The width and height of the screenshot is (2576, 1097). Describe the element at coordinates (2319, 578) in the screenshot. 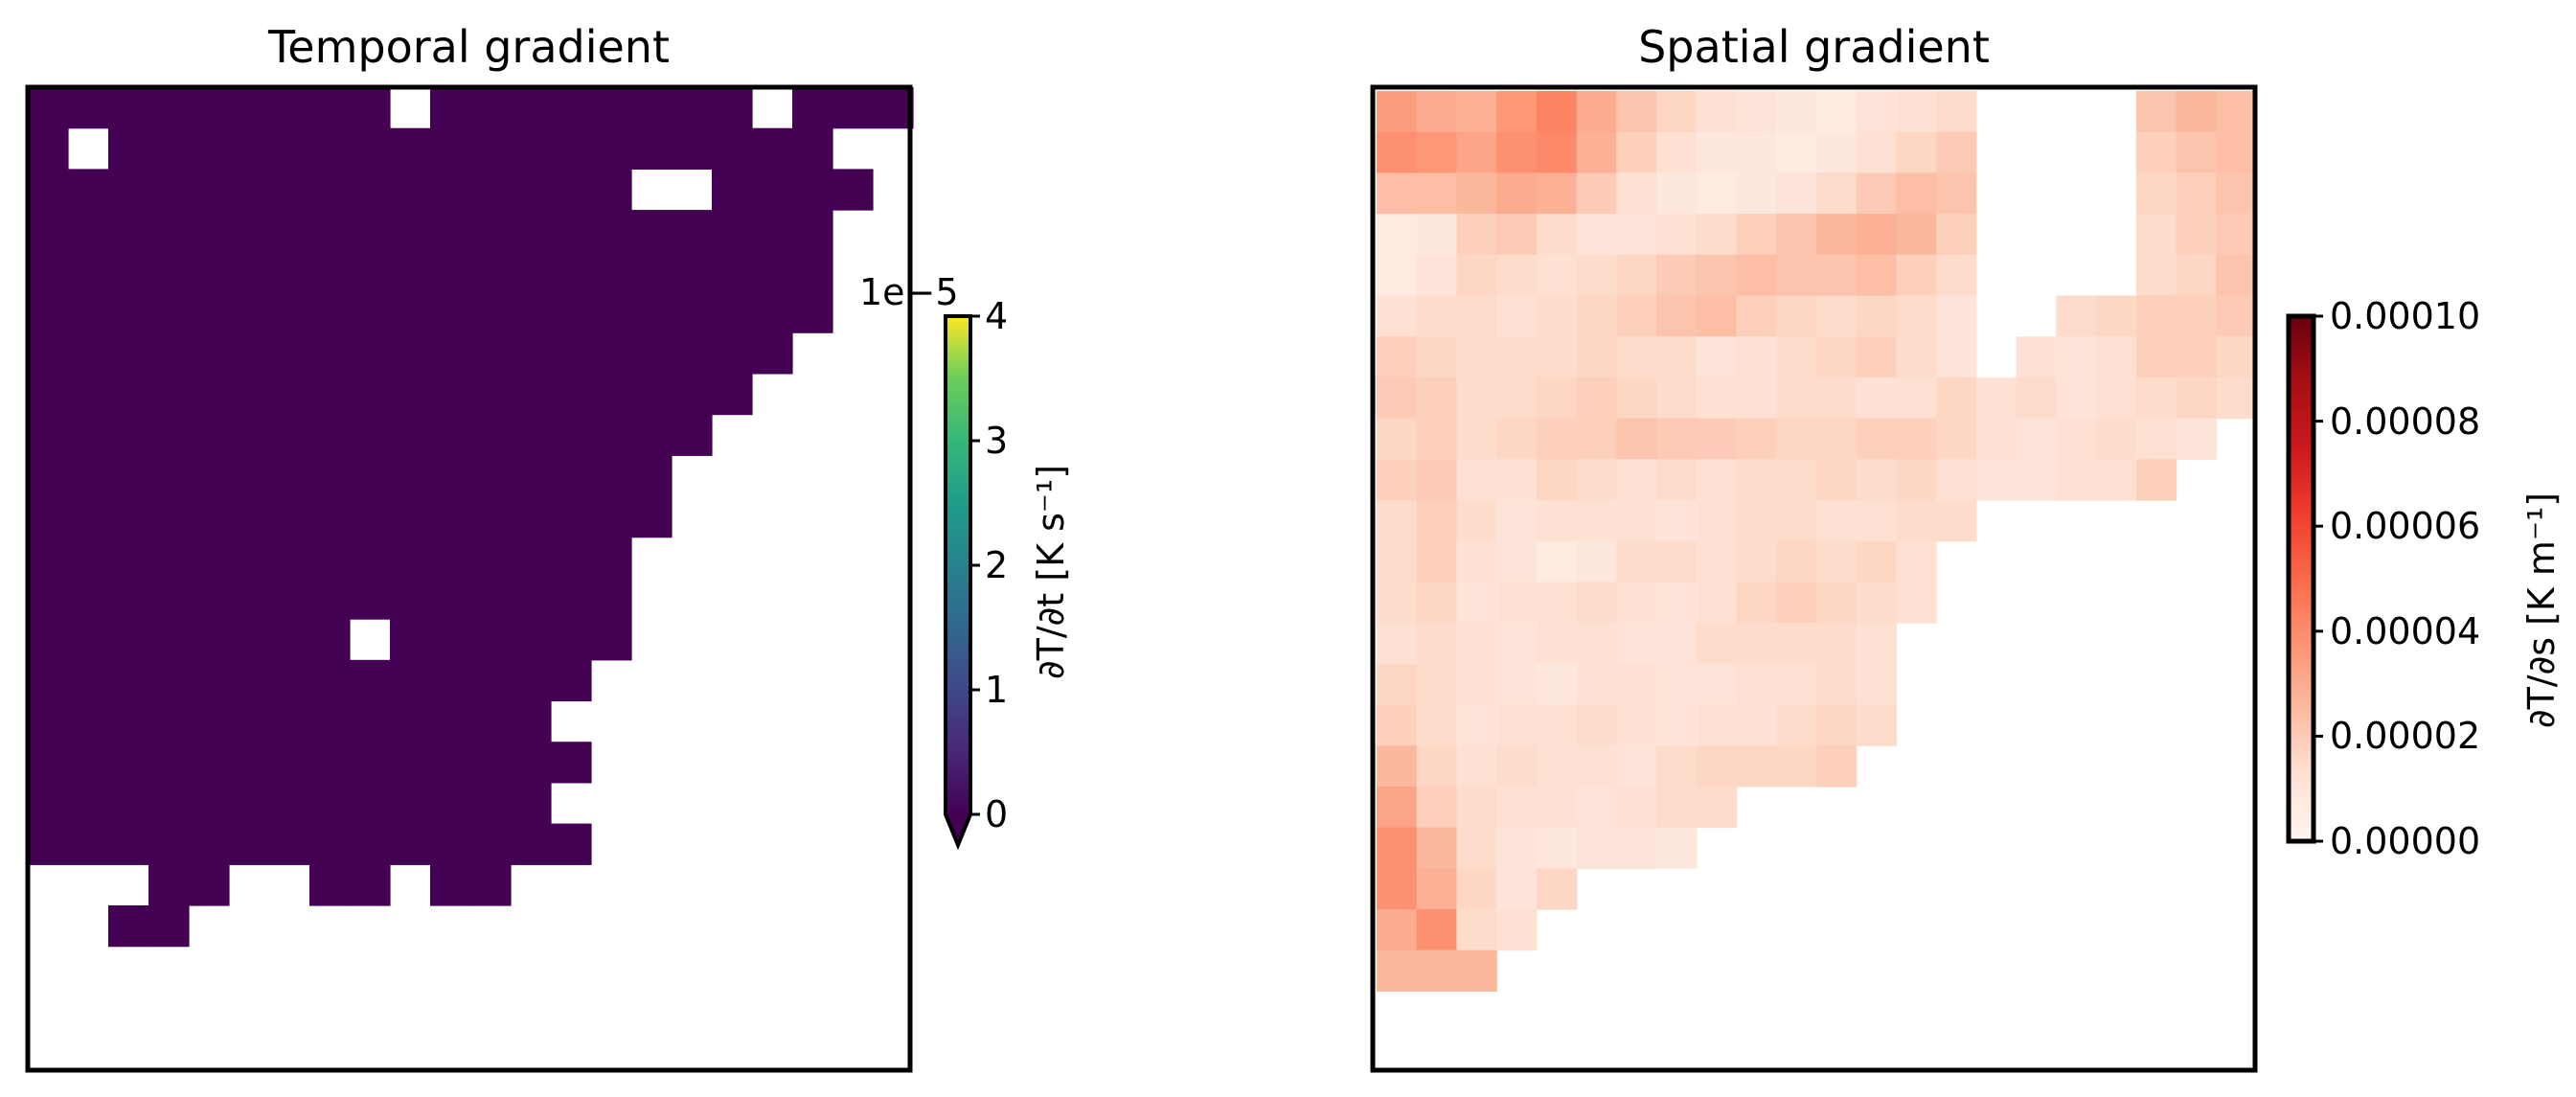

I see `spatial-colorbar-ticks` at that location.